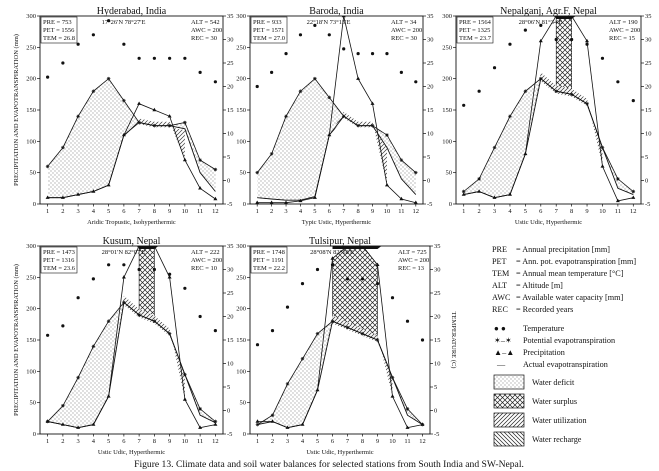 The image size is (659, 471). Describe the element at coordinates (544, 352) in the screenshot. I see `legend-symbol-label: Precipitation` at that location.